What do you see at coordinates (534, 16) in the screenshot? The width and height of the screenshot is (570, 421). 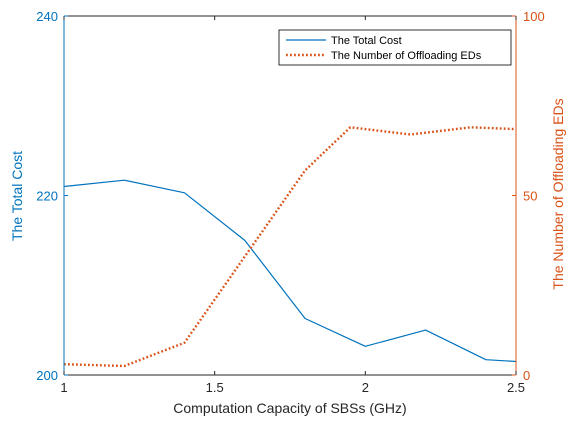 I see `right-y-tick-label: 100` at bounding box center [534, 16].